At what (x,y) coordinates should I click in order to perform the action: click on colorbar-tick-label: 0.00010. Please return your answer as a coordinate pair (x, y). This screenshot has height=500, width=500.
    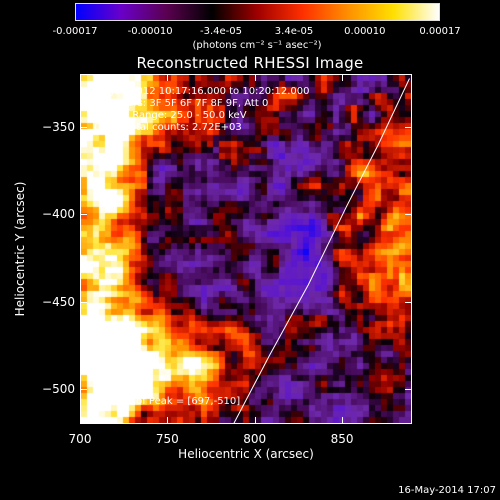
    Looking at the image, I should click on (365, 31).